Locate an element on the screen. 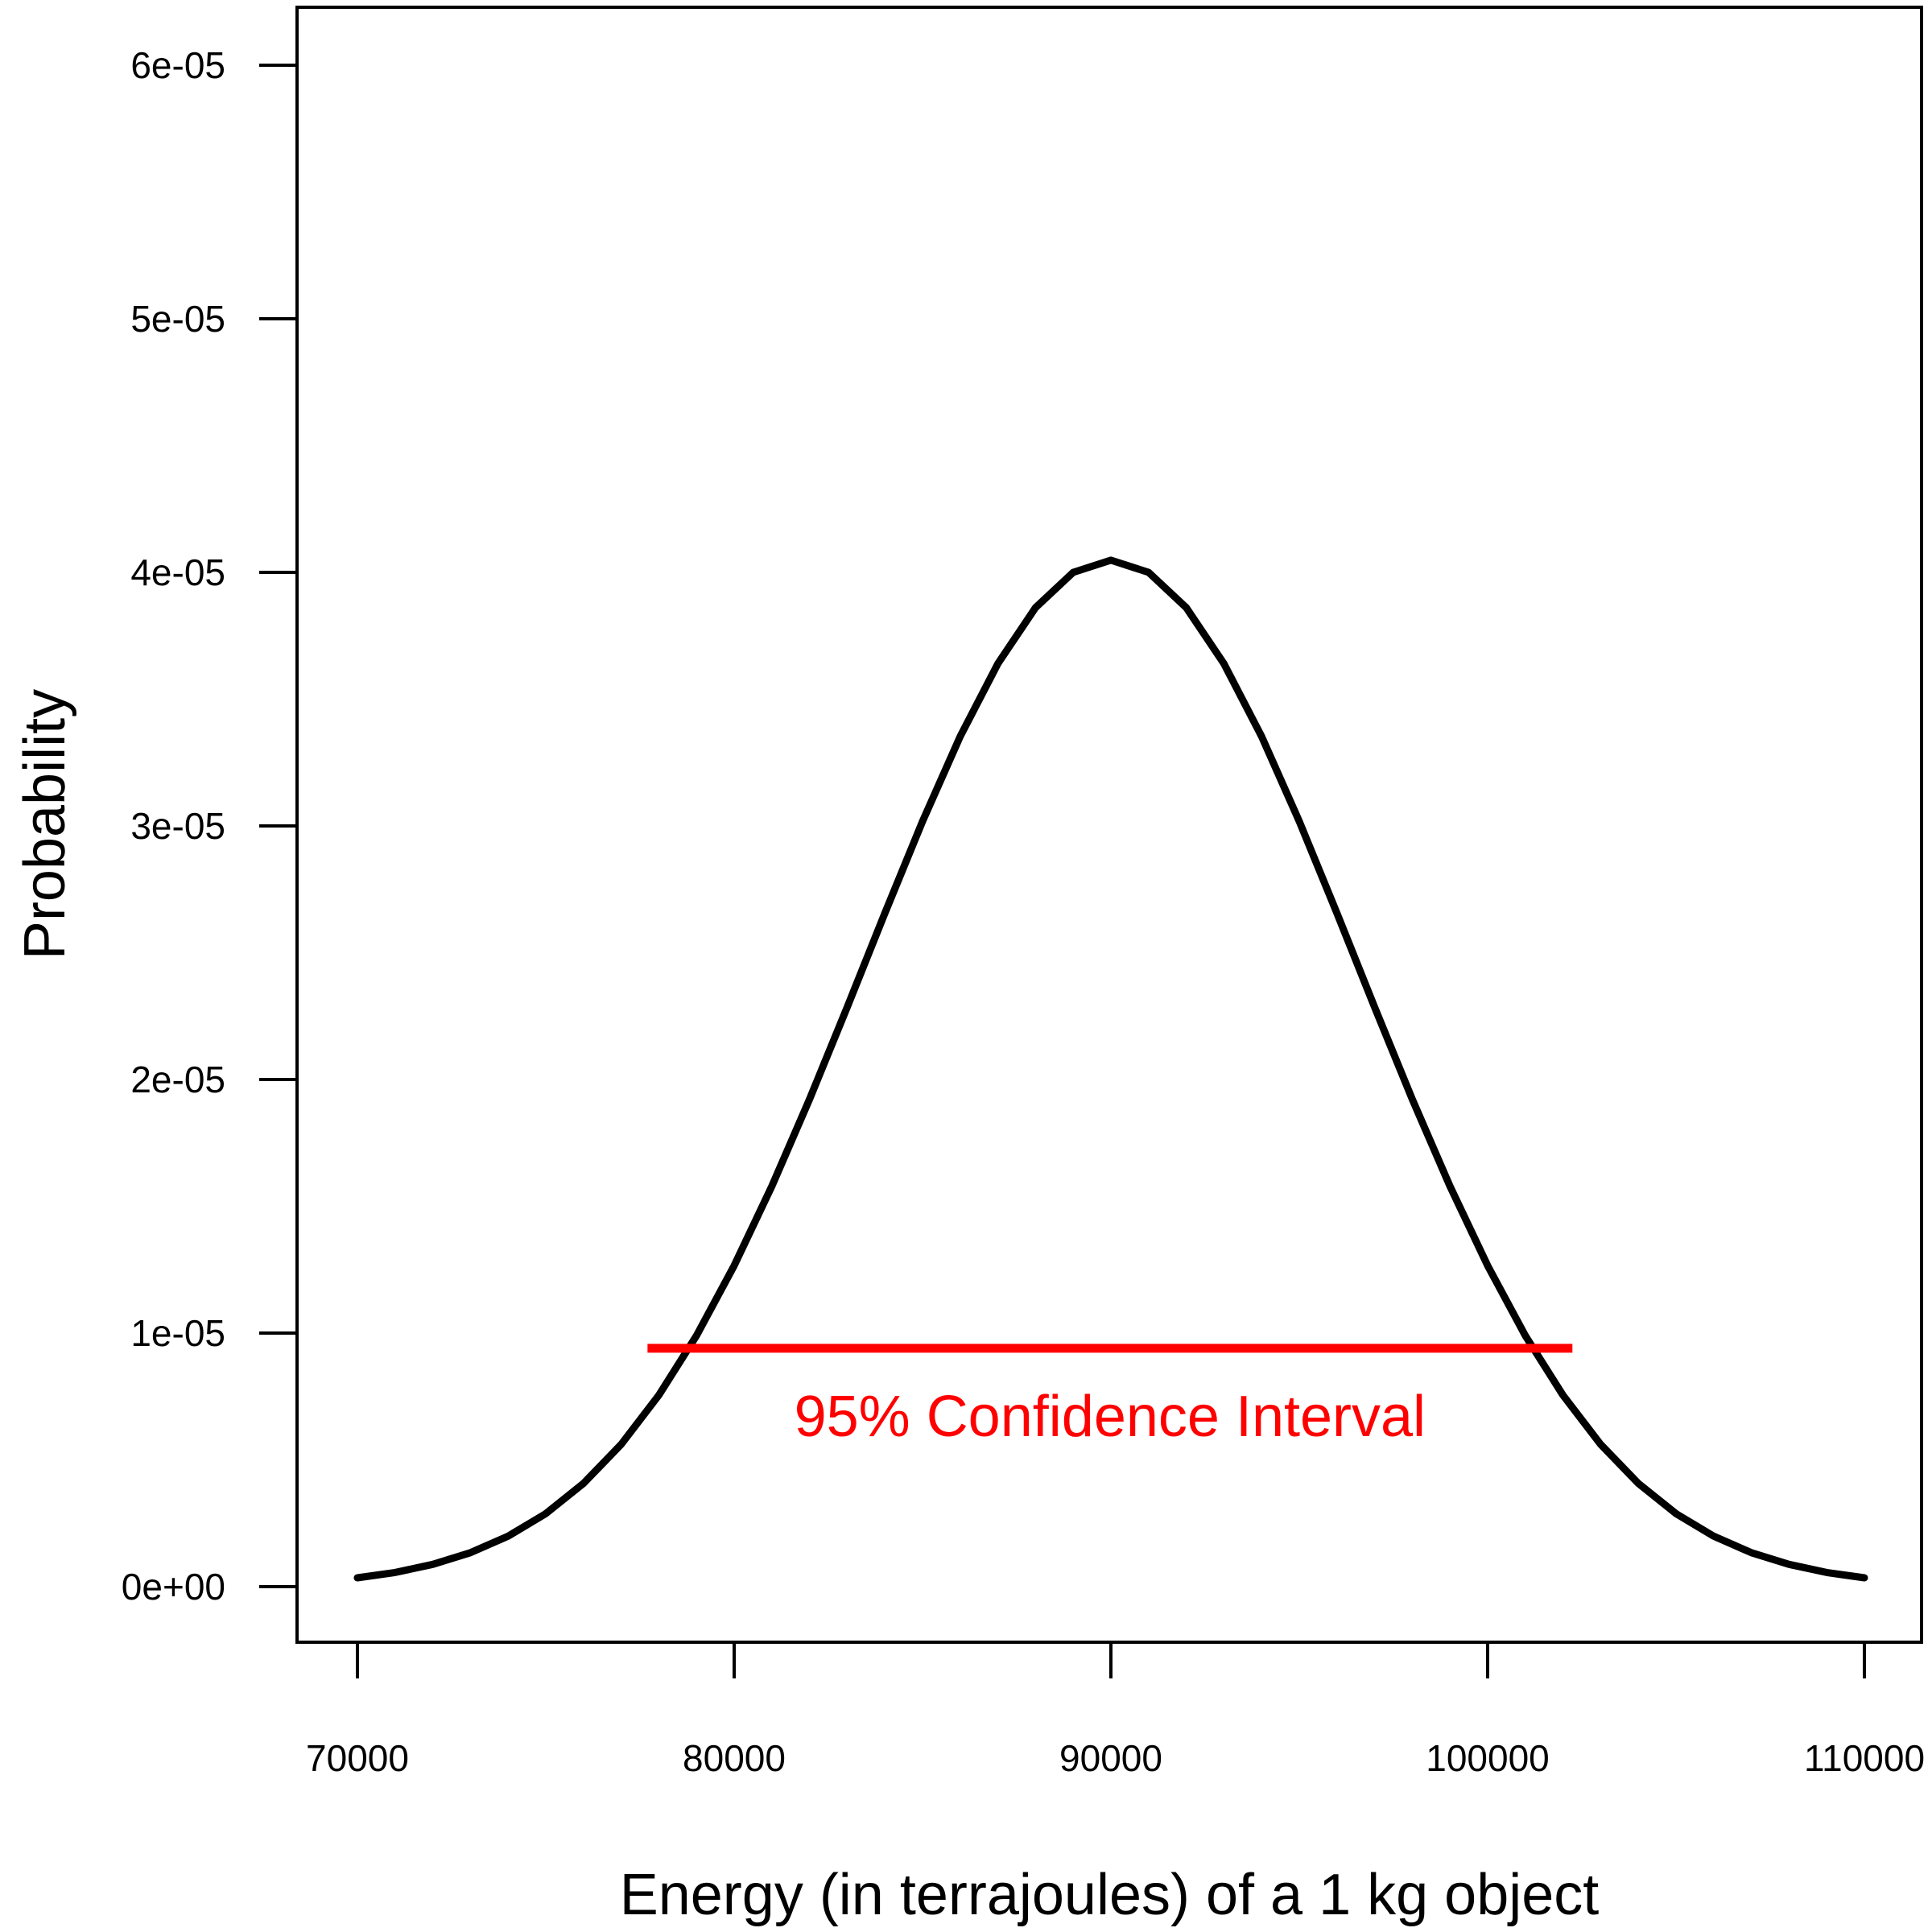  x-tick-label: 100000 is located at coordinates (1488, 1758).